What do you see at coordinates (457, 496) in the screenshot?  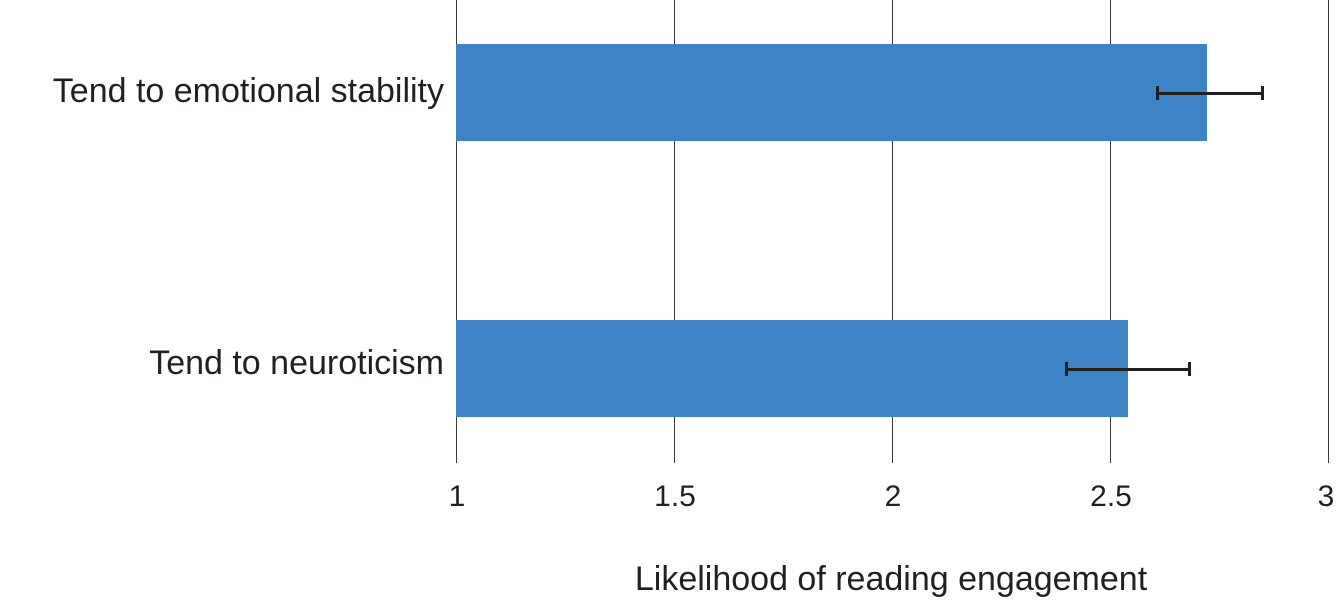 I see `x-tick-label: 1` at bounding box center [457, 496].